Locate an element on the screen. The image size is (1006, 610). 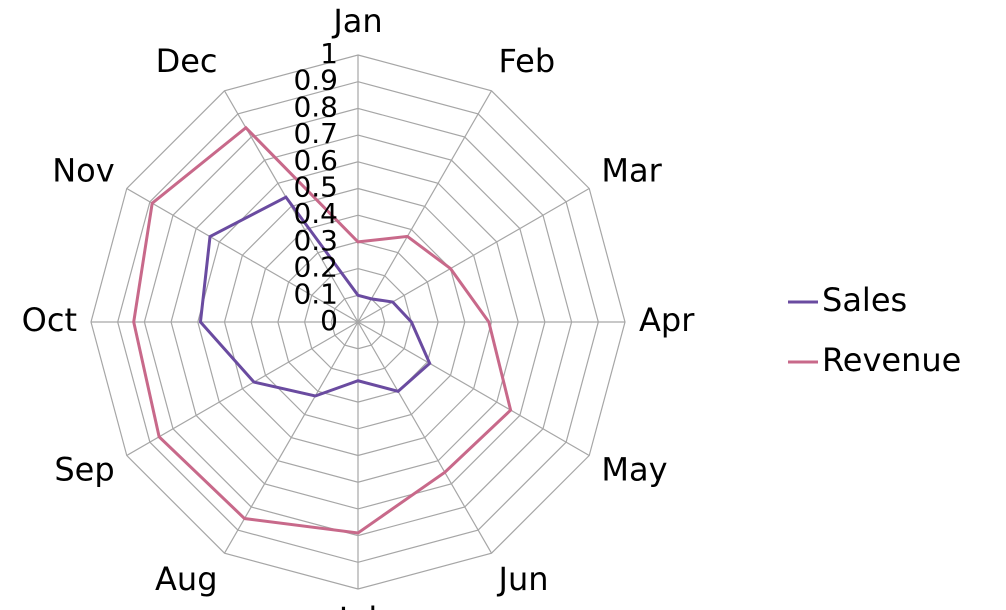
y-tick-label: 0.6 is located at coordinates (315, 160).